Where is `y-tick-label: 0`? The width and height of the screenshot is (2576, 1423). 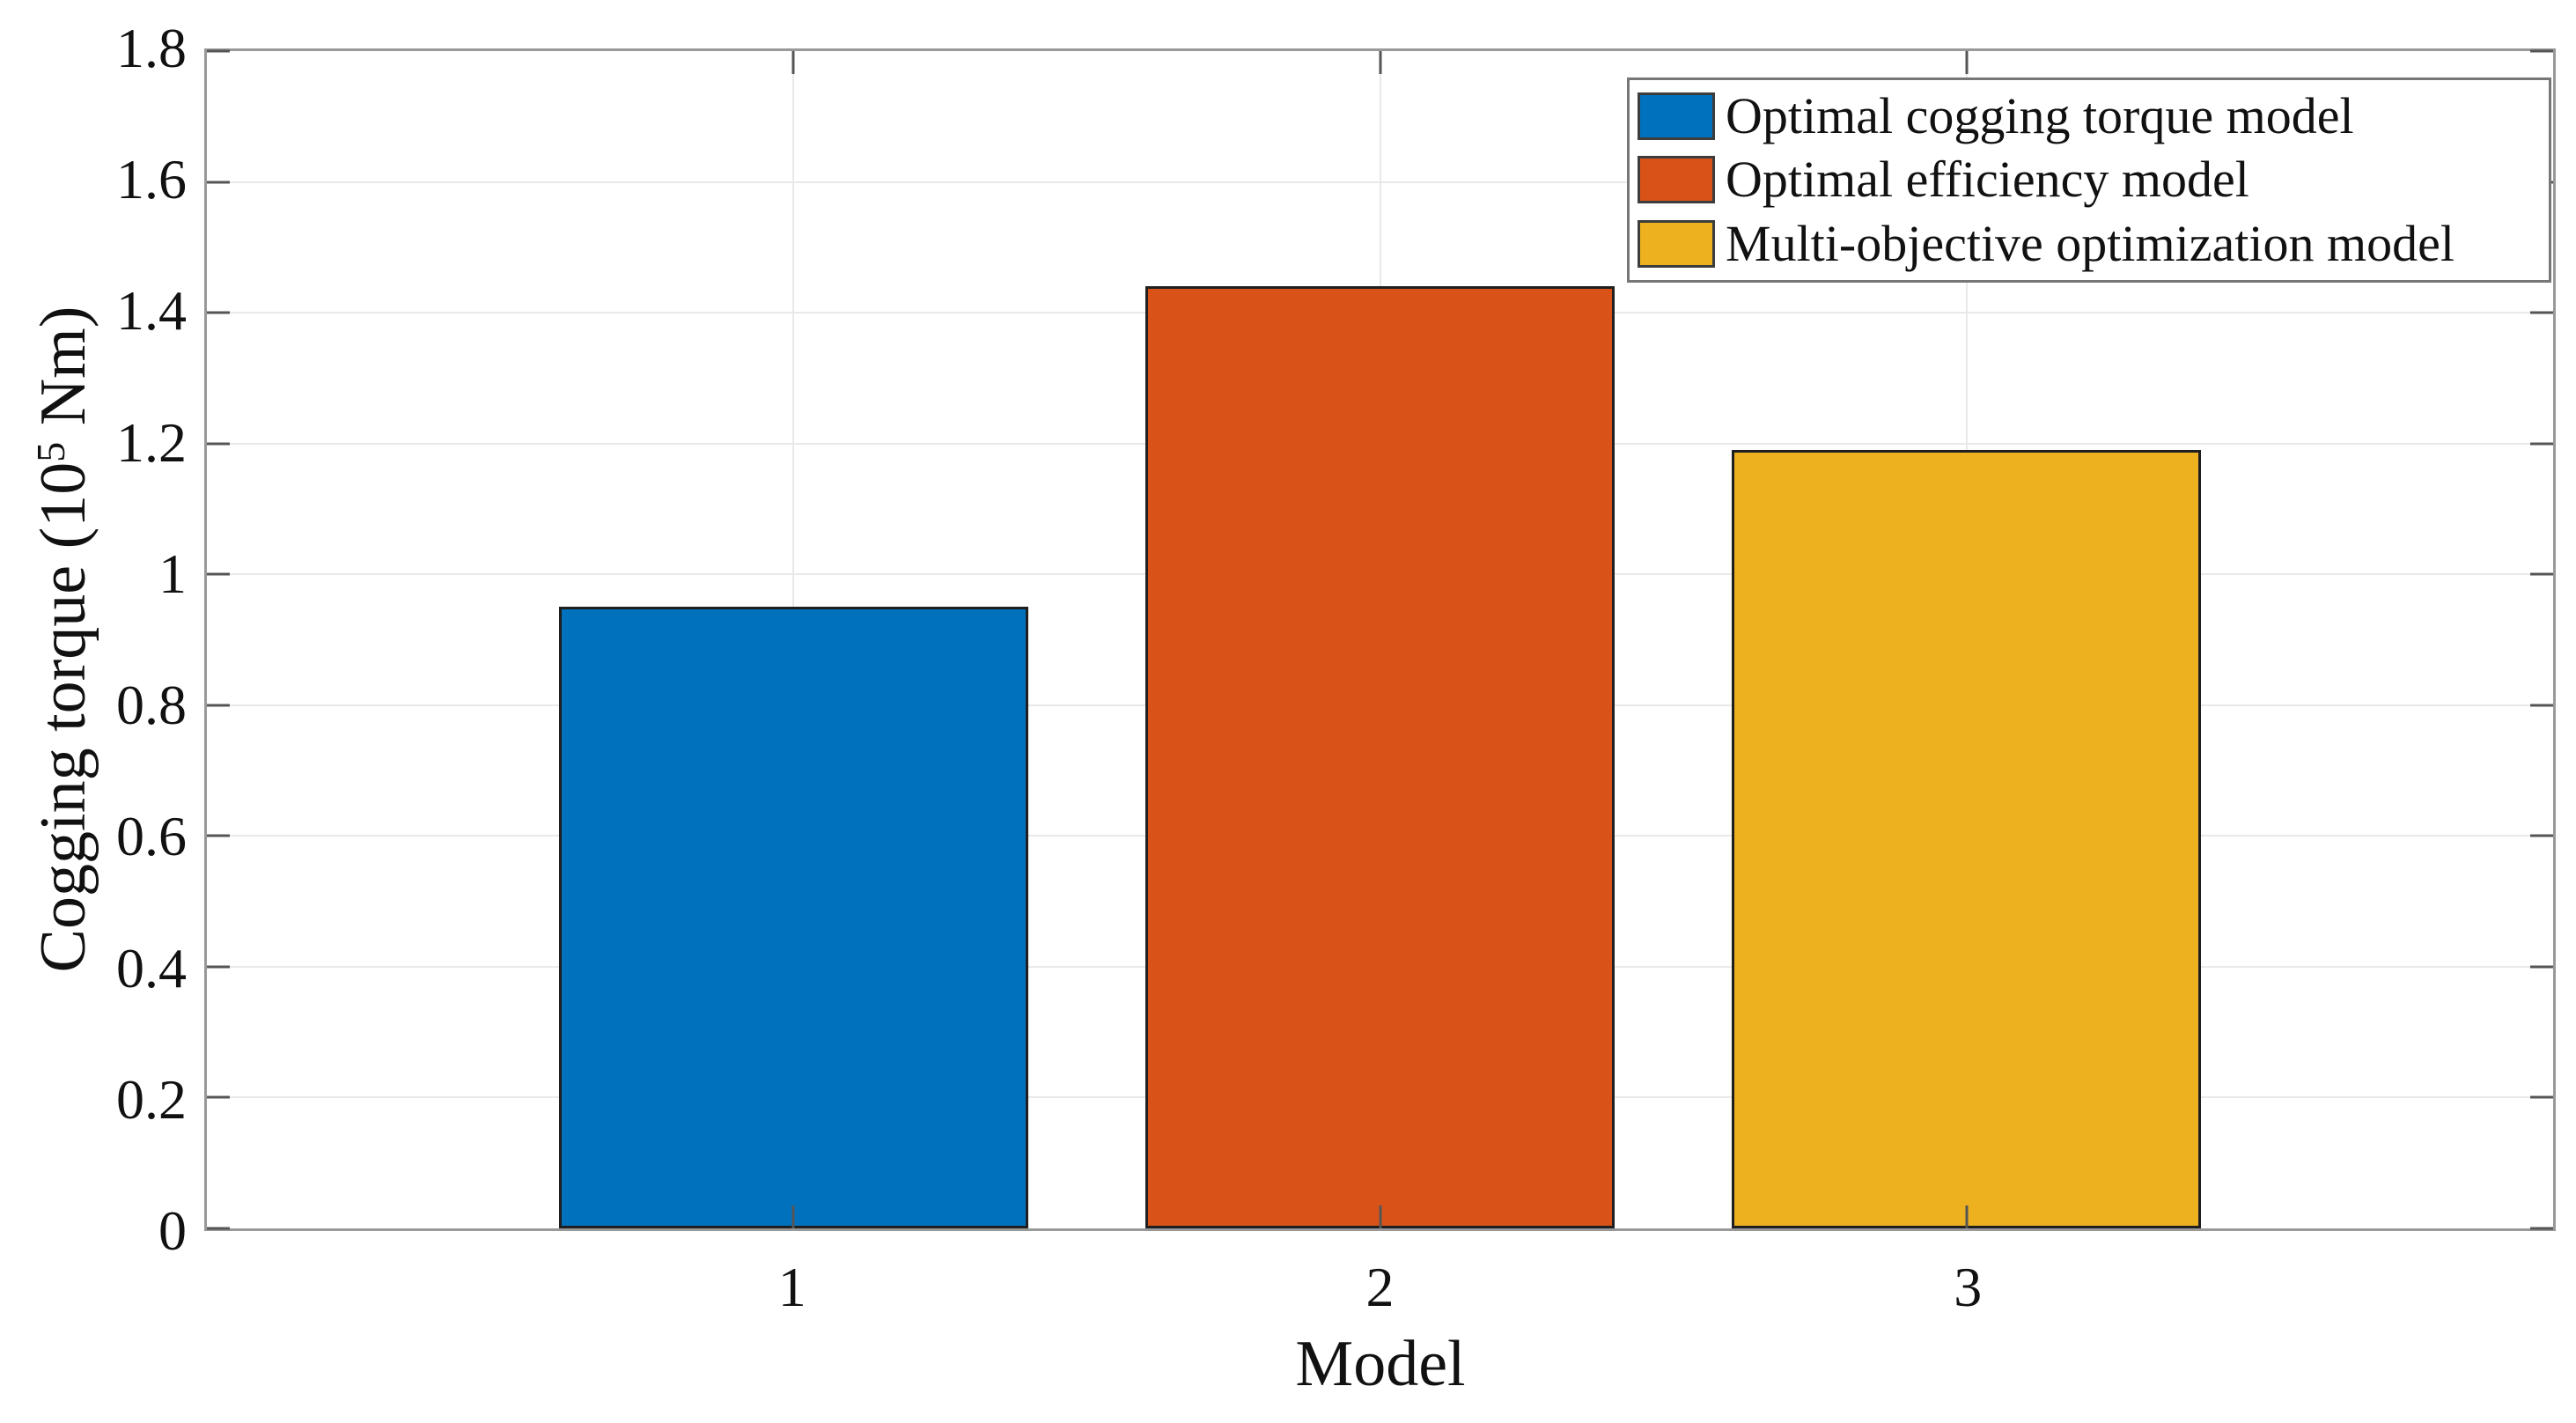 y-tick-label: 0 is located at coordinates (172, 1230).